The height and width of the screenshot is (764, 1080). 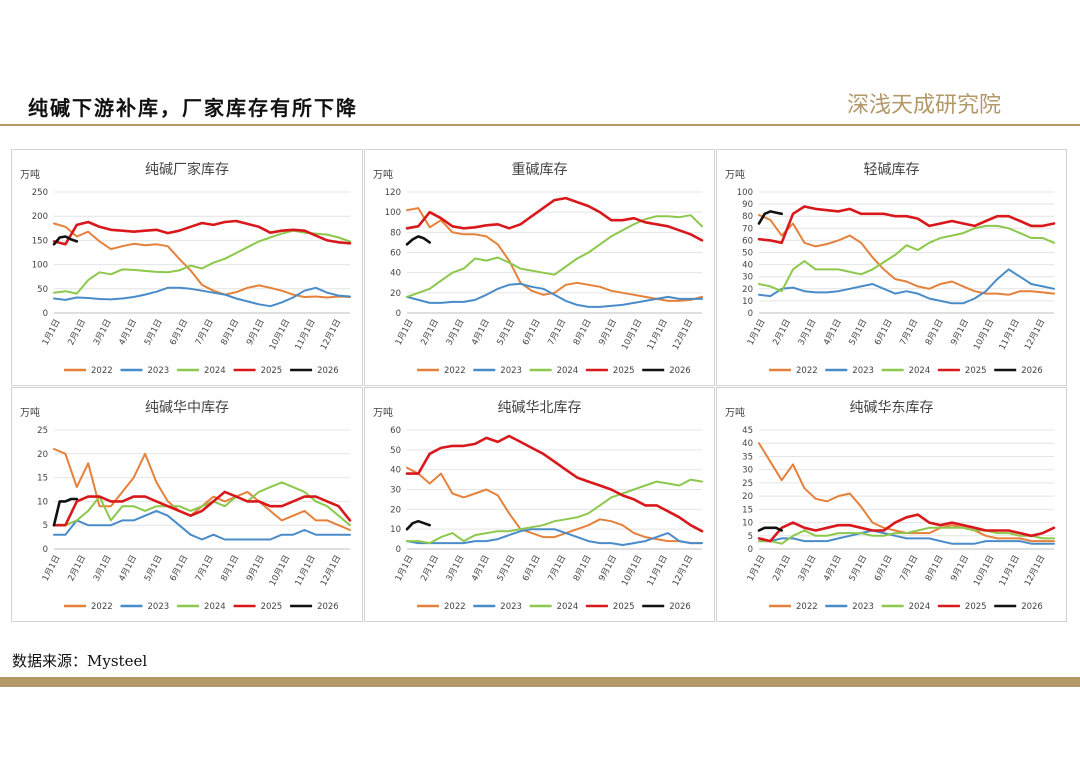 I want to click on x-tick-label: 12月1日, so click(x=331, y=571).